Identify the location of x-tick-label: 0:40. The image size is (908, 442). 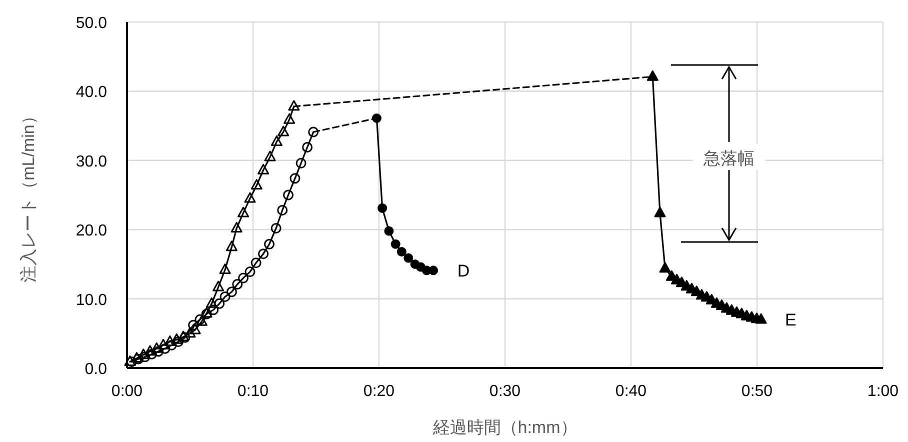
(631, 391).